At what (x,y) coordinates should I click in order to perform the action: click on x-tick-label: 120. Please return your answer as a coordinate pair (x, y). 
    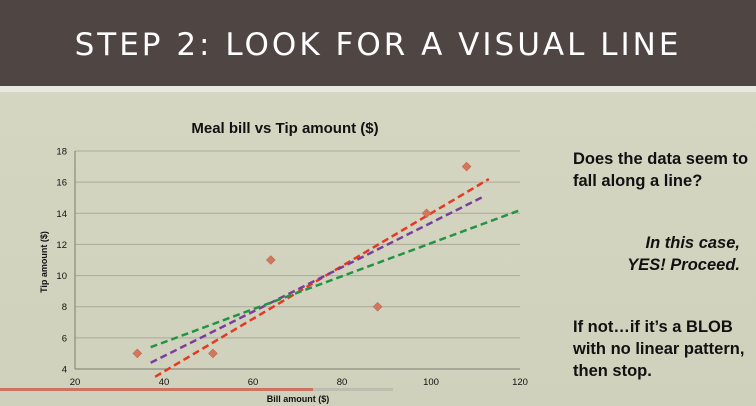
    Looking at the image, I should click on (520, 382).